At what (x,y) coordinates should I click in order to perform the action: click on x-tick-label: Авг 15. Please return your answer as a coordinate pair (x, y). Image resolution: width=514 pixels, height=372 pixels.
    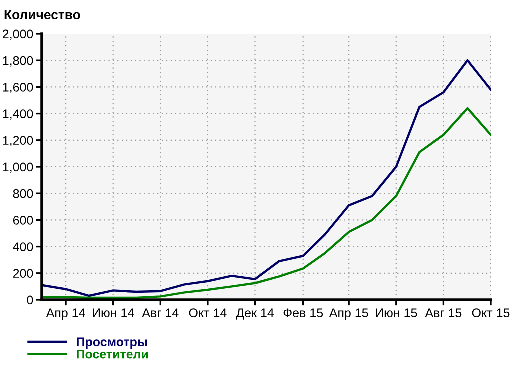
    Looking at the image, I should click on (443, 313).